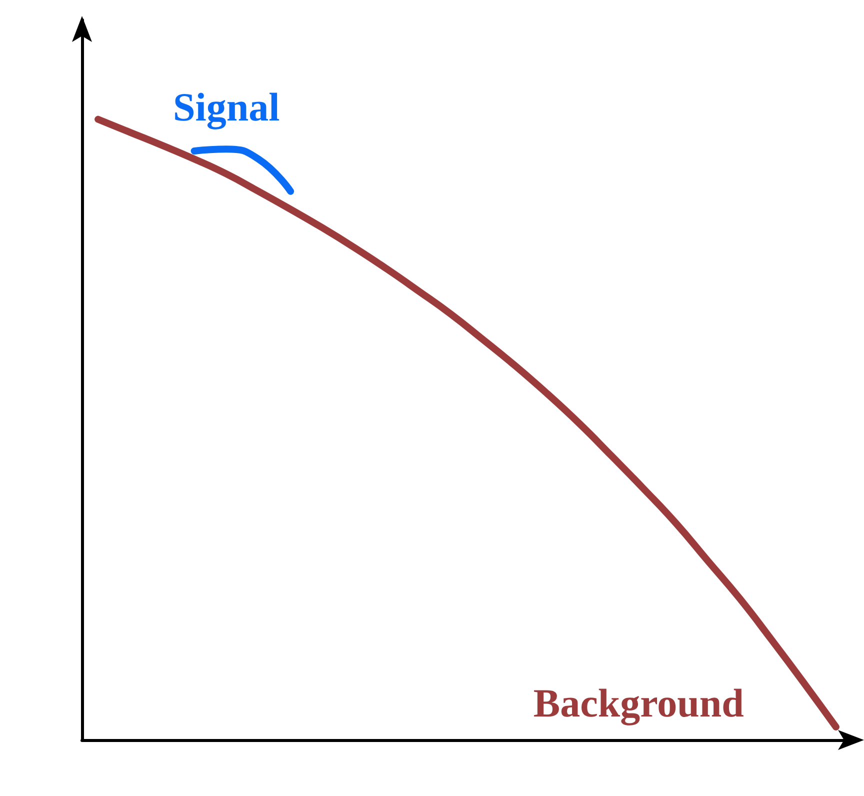 This screenshot has height=796, width=864. What do you see at coordinates (226, 107) in the screenshot?
I see `series-label: Signal` at bounding box center [226, 107].